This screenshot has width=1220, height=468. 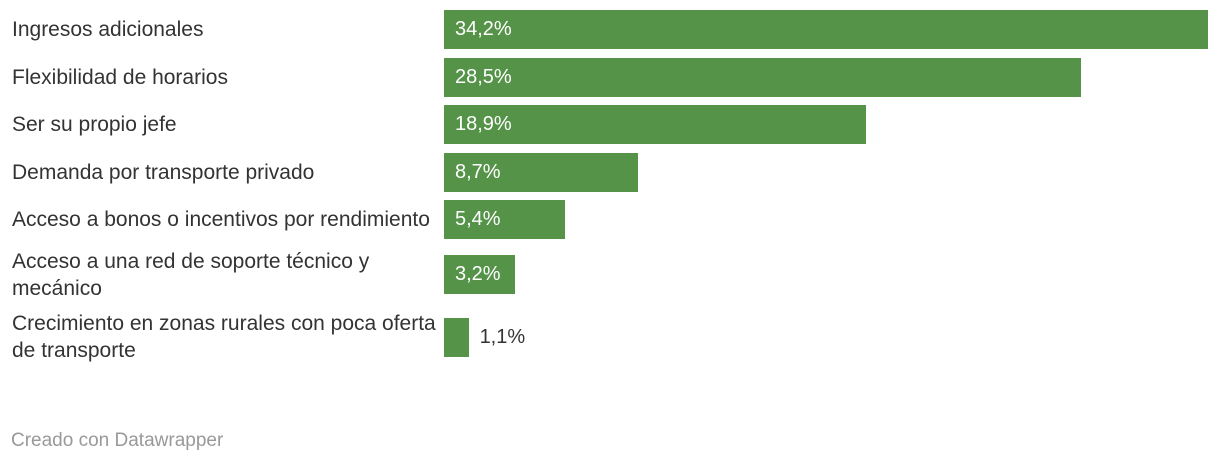 I want to click on bar-track: 34,2%, so click(x=826, y=29).